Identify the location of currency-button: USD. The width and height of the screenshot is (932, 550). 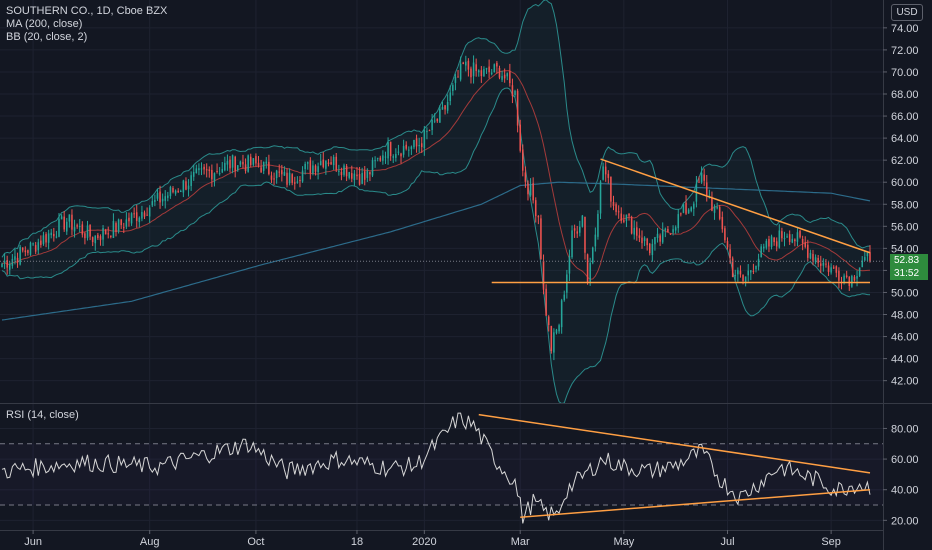
(907, 12).